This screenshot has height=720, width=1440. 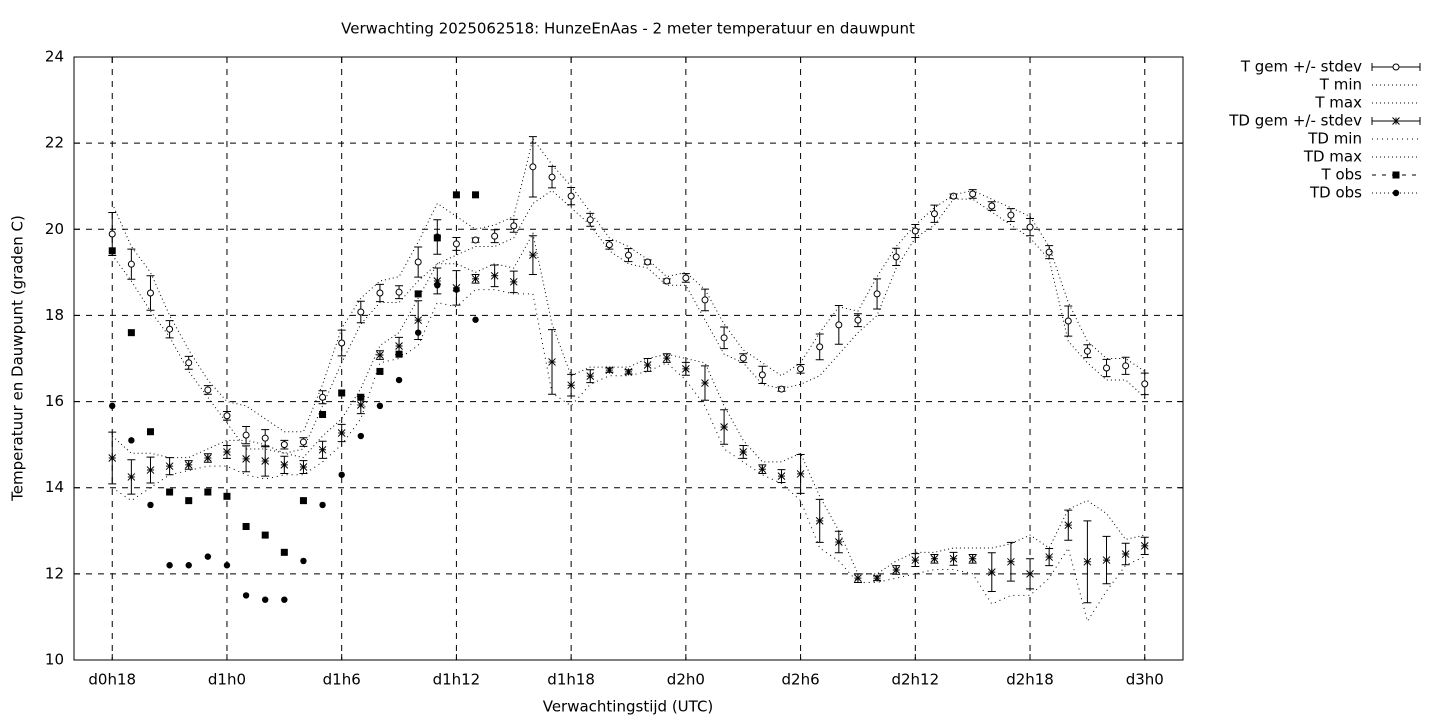 I want to click on y-tick-label: 22, so click(x=54, y=143).